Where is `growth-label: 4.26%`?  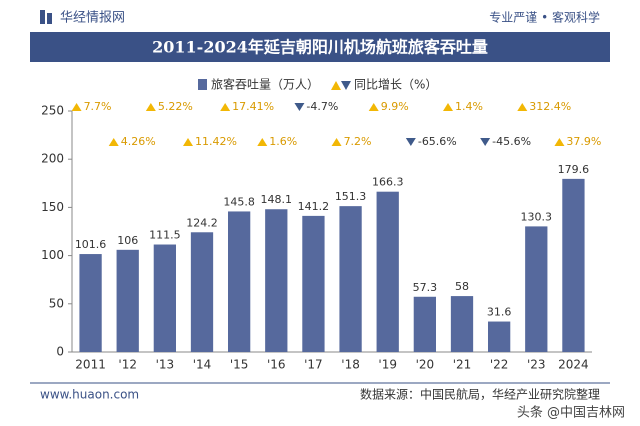
growth-label: 4.26% is located at coordinates (138, 141).